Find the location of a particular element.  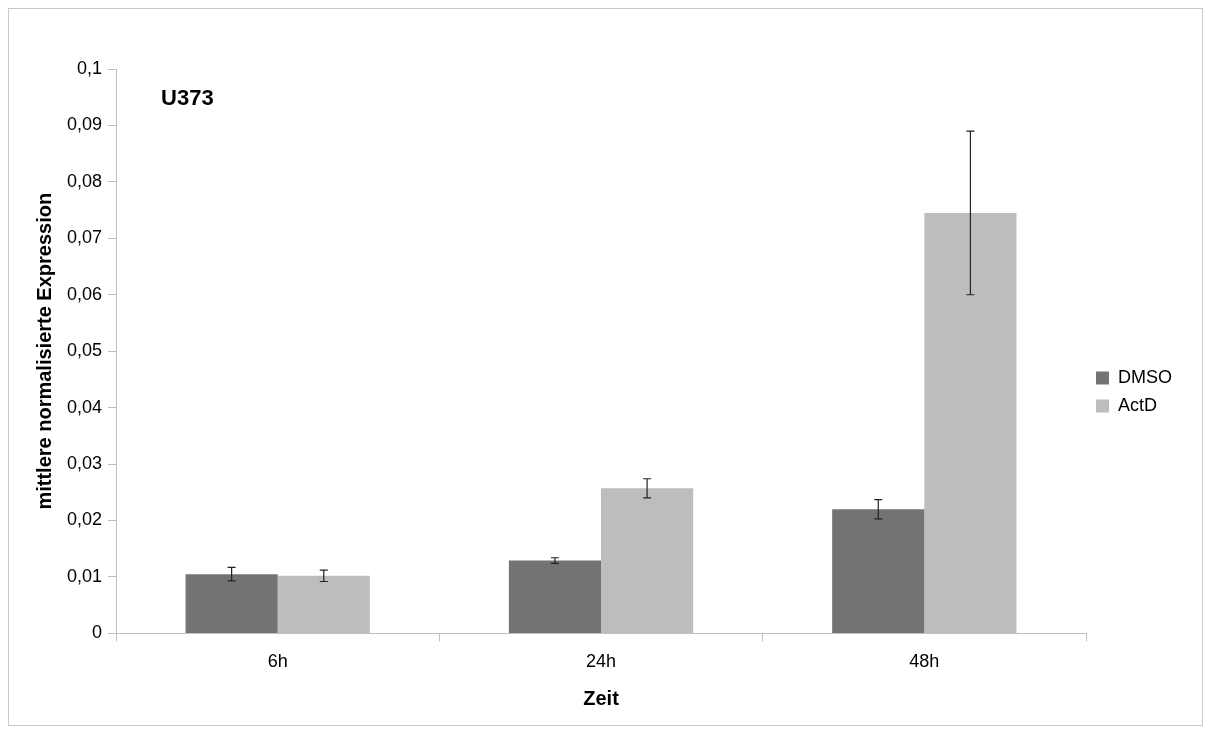

x-tick-label: 6h is located at coordinates (277, 661).